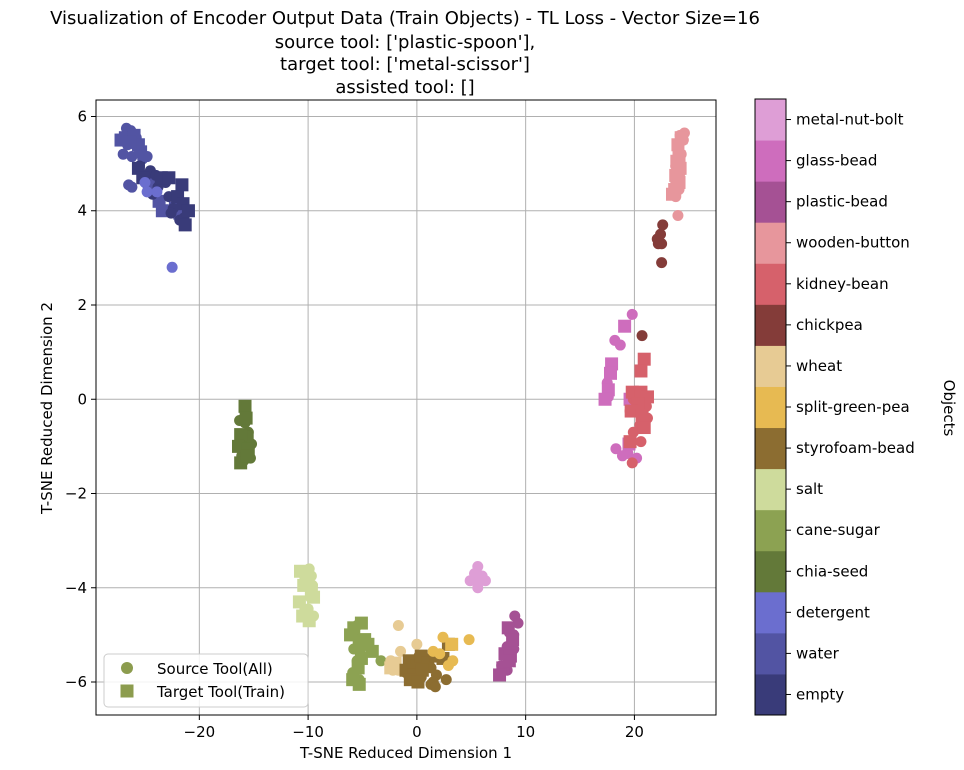  I want to click on colorbar-swatch-glass-bead, so click(770, 161).